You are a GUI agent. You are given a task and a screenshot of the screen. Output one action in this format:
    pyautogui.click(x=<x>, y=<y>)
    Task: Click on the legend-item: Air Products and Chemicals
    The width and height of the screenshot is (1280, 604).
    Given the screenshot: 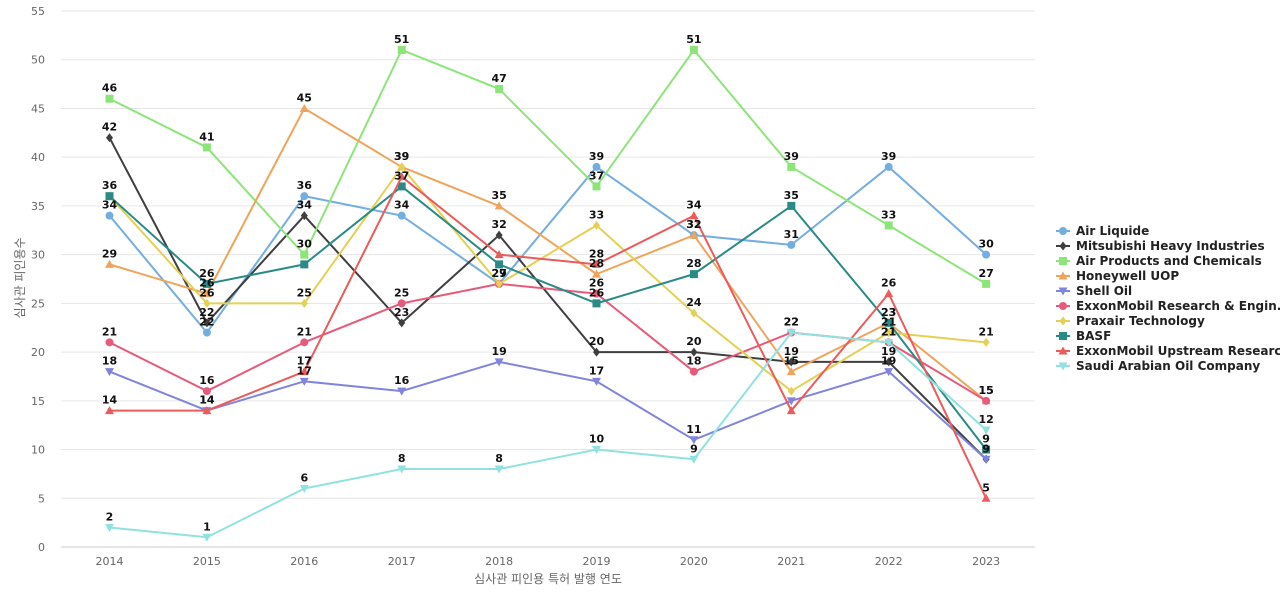 What is the action you would take?
    pyautogui.click(x=1159, y=261)
    